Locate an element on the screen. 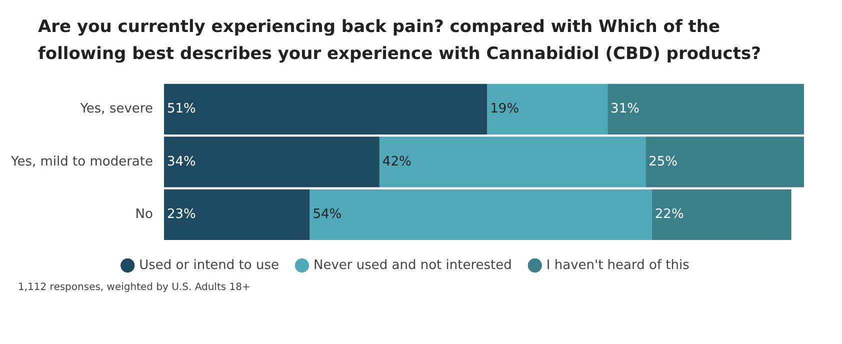 The image size is (842, 344). data-label: 51% is located at coordinates (181, 109).